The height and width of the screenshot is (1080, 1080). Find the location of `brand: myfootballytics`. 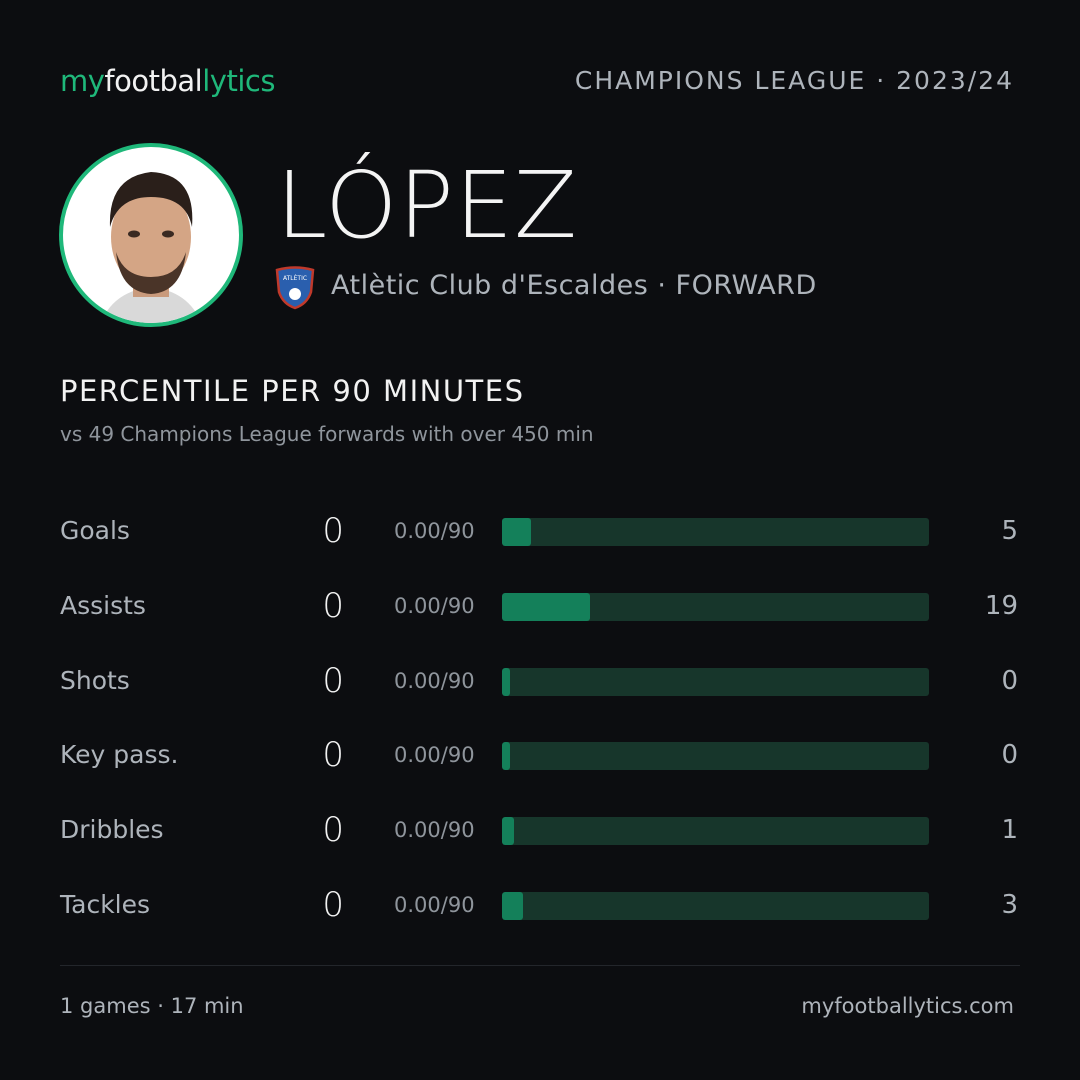

brand: myfootballytics is located at coordinates (167, 81).